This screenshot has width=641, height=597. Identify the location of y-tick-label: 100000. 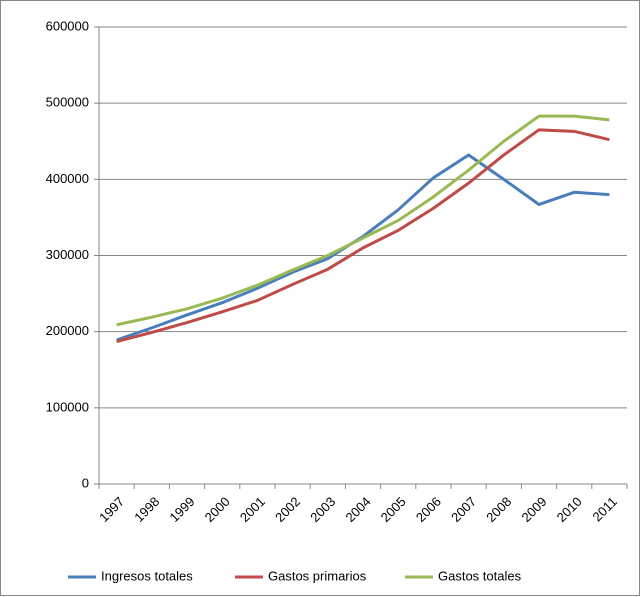
(67, 406).